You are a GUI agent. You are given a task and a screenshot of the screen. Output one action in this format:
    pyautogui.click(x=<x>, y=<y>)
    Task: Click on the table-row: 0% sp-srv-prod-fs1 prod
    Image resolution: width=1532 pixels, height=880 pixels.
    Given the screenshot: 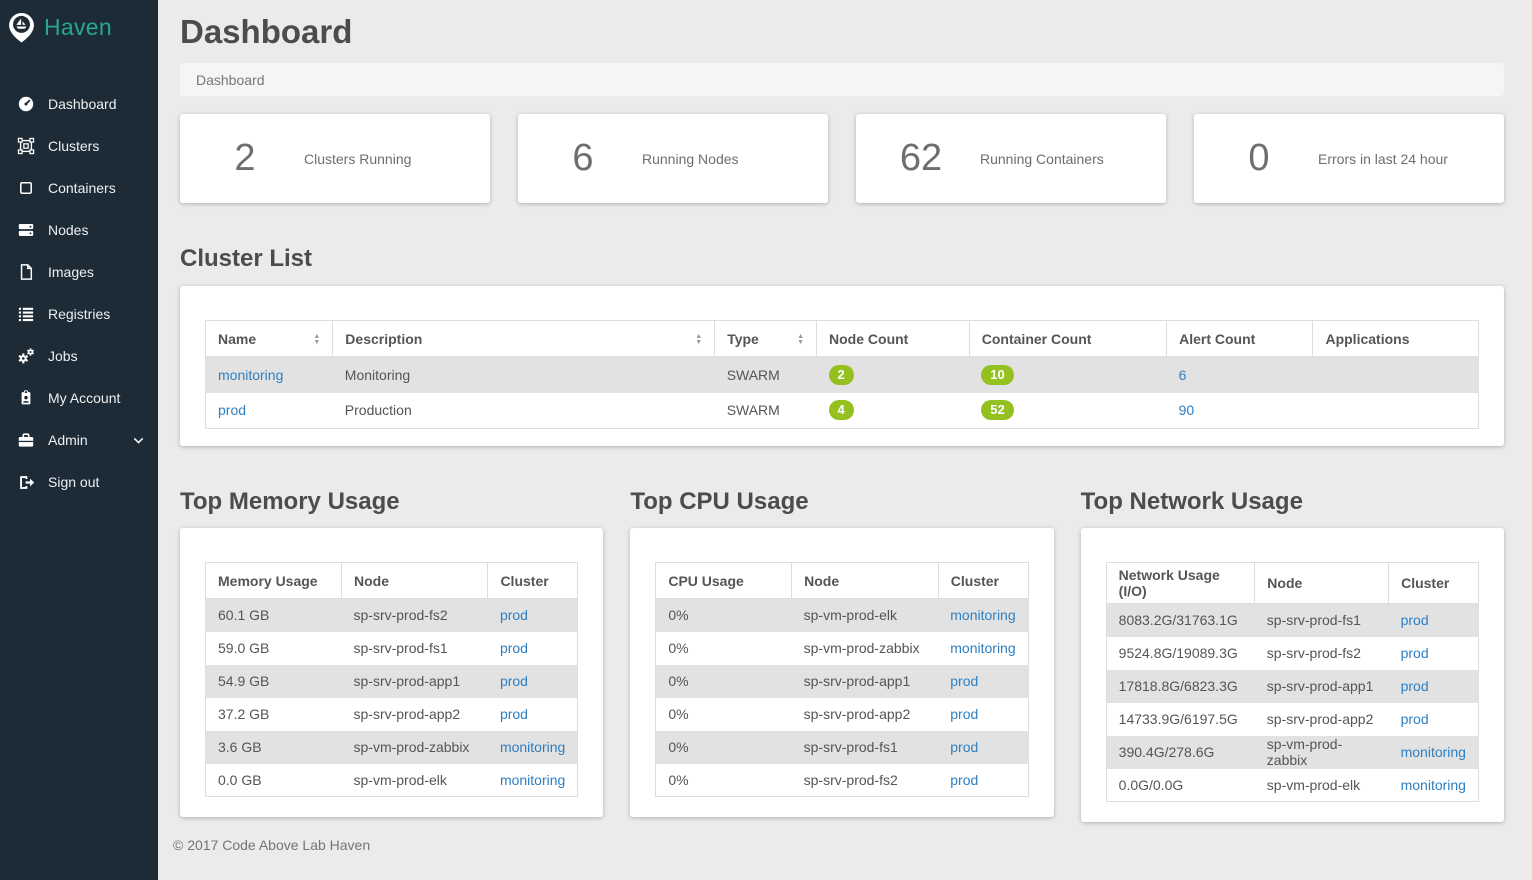 What is the action you would take?
    pyautogui.click(x=842, y=747)
    